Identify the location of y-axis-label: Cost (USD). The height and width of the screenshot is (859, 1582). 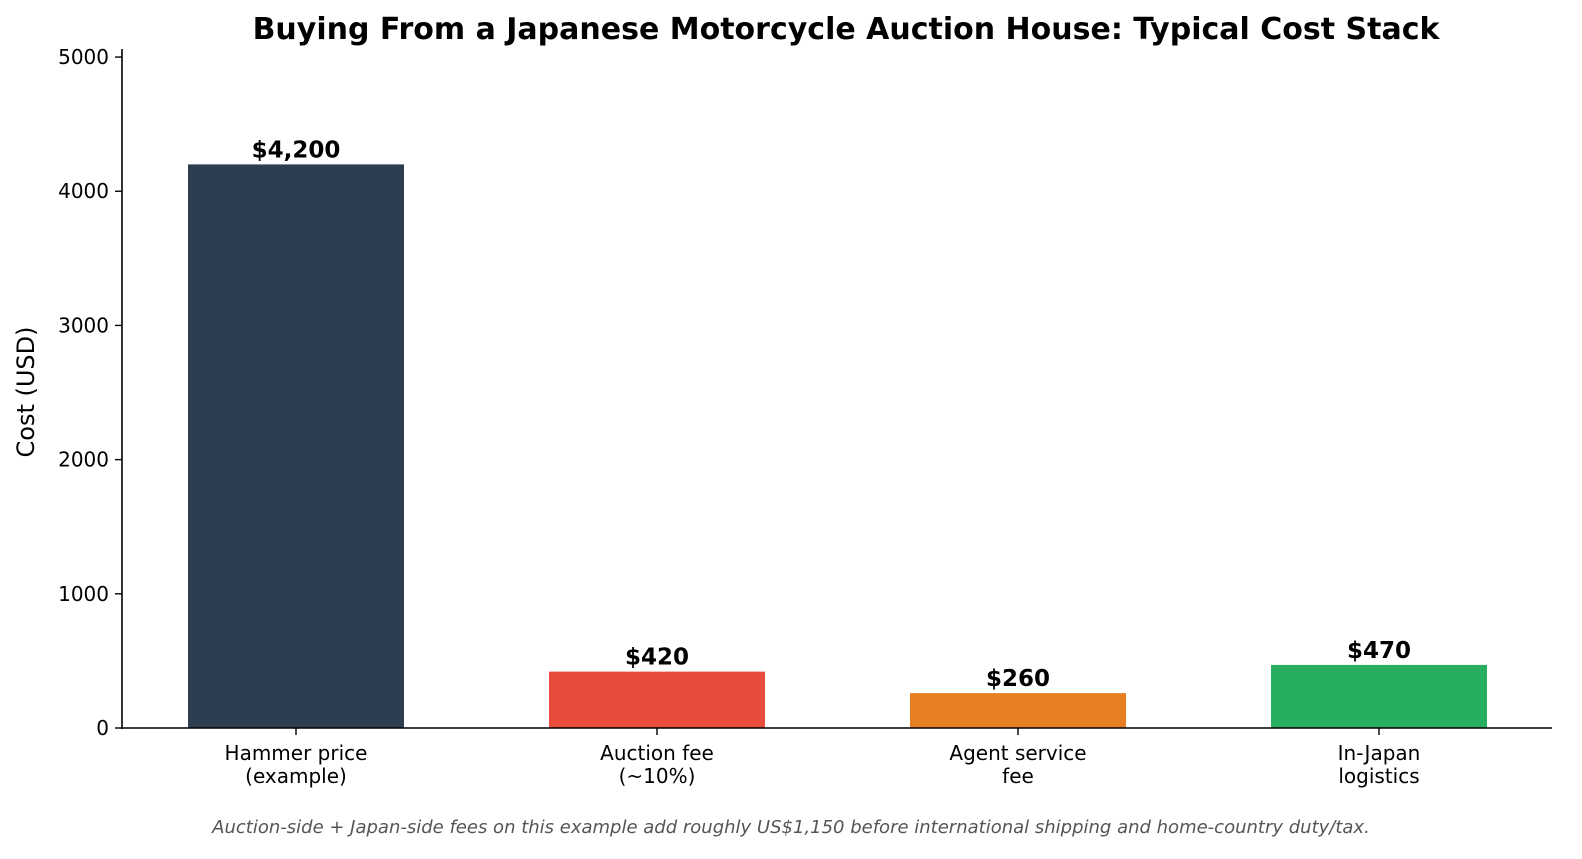
(26, 392).